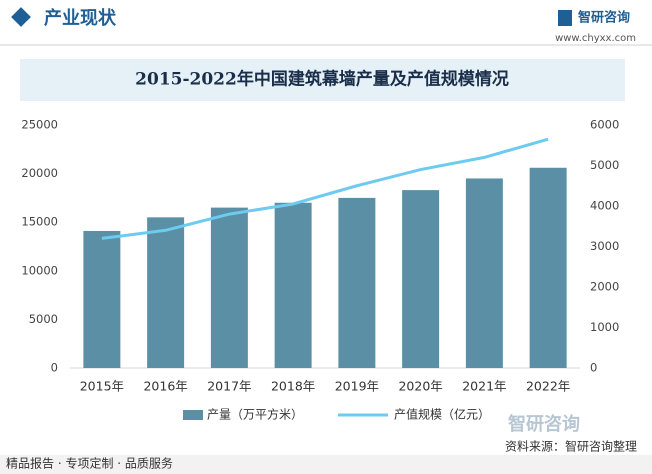  What do you see at coordinates (548, 386) in the screenshot?
I see `x-tick-label: 2022年` at bounding box center [548, 386].